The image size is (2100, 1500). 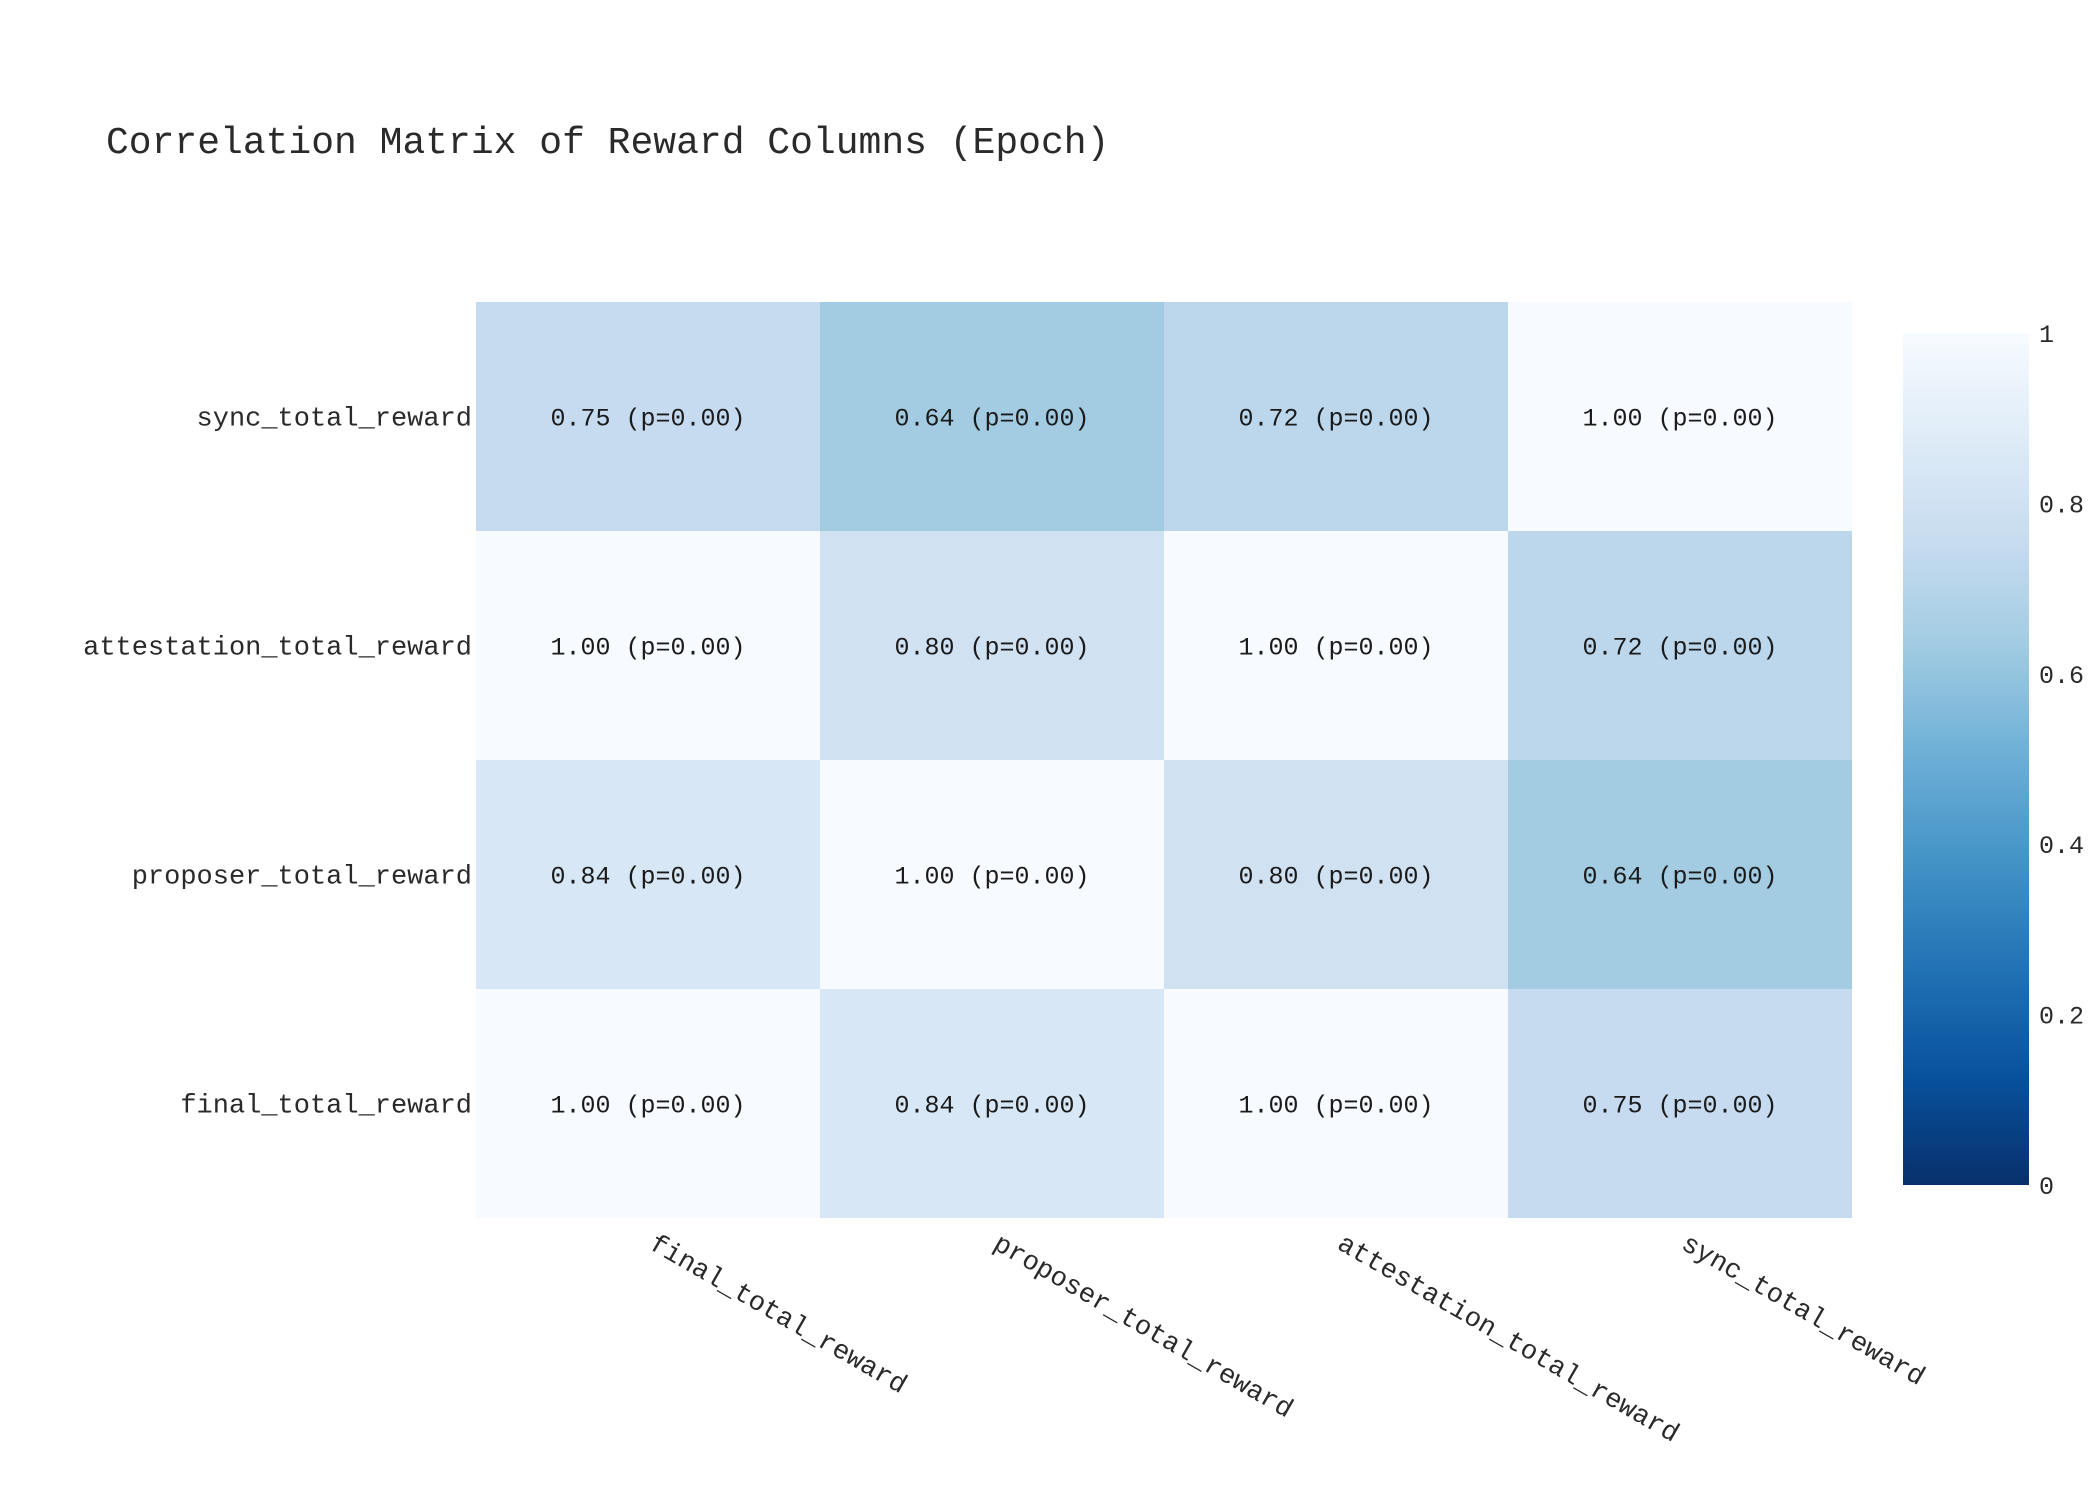 I want to click on cell-annotation-1-3: 0.64 (p=0.00), so click(x=1679, y=877).